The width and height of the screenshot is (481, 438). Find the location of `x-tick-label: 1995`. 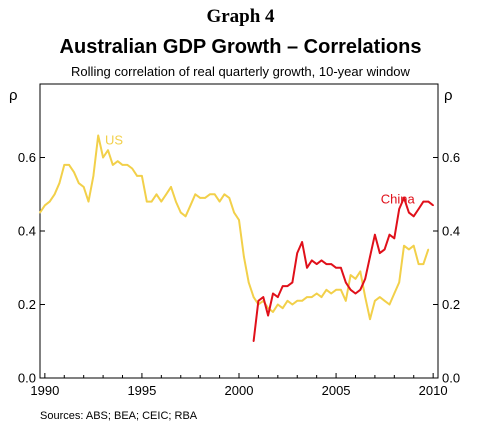

x-tick-label: 1995 is located at coordinates (141, 390).